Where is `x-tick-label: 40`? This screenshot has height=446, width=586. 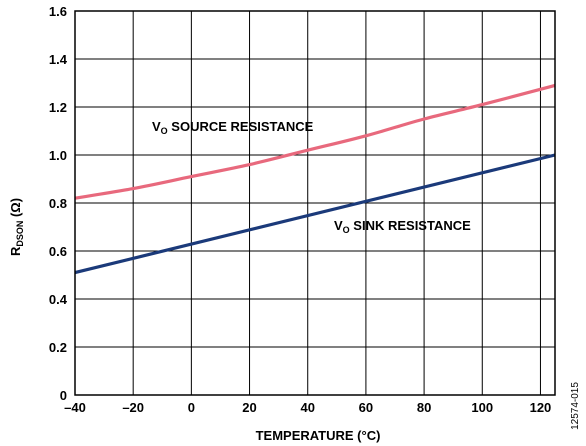 x-tick-label: 40 is located at coordinates (307, 407).